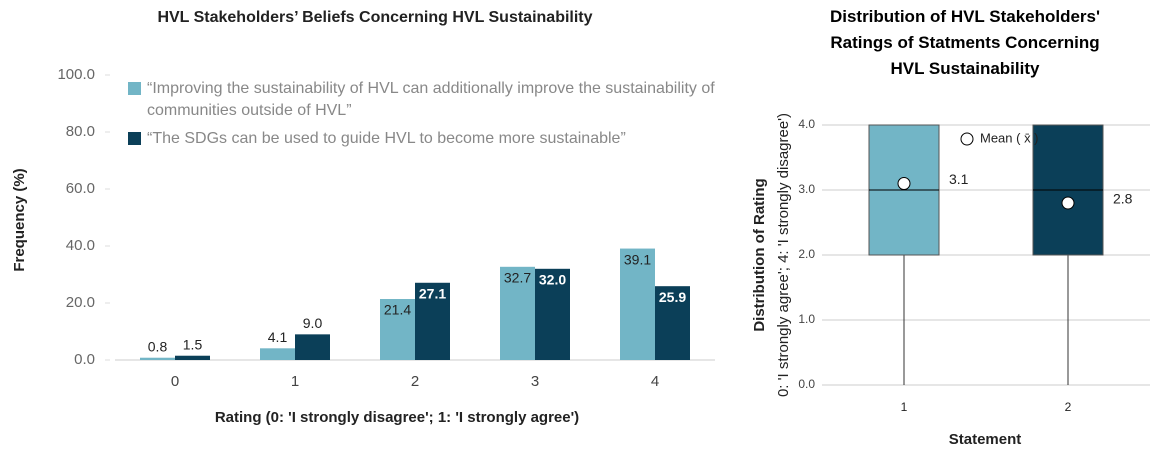  Describe the element at coordinates (985, 439) in the screenshot. I see `x-axis-label: Statement` at that location.